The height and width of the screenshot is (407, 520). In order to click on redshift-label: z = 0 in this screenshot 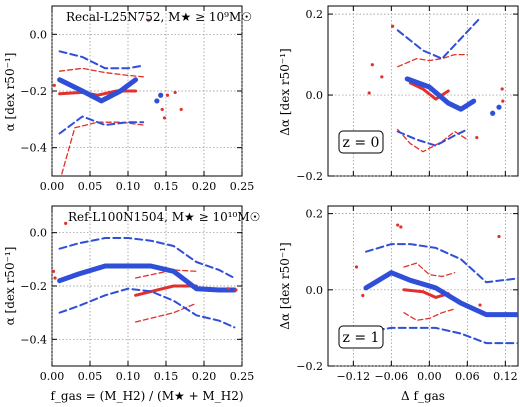, I will do `click(361, 143)`.